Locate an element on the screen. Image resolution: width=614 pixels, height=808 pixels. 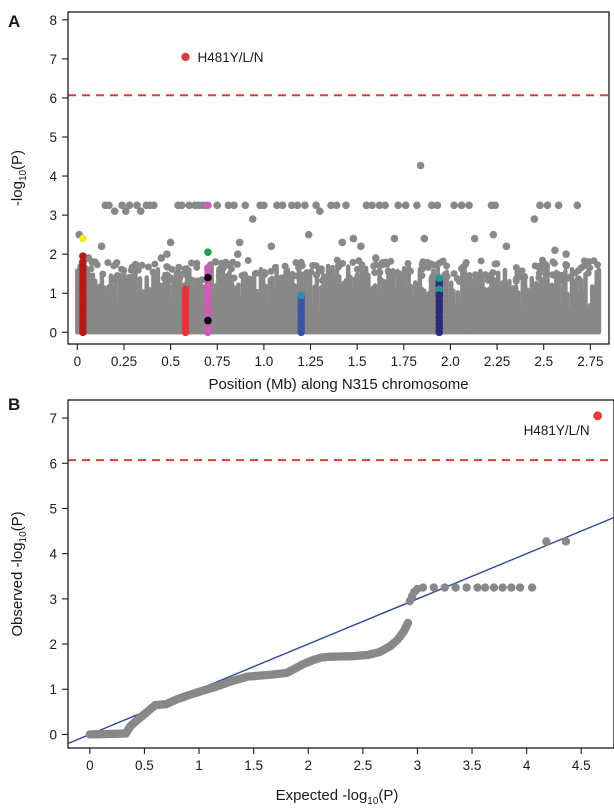
panel-a-y-tick-label: 3 is located at coordinates (53, 215).